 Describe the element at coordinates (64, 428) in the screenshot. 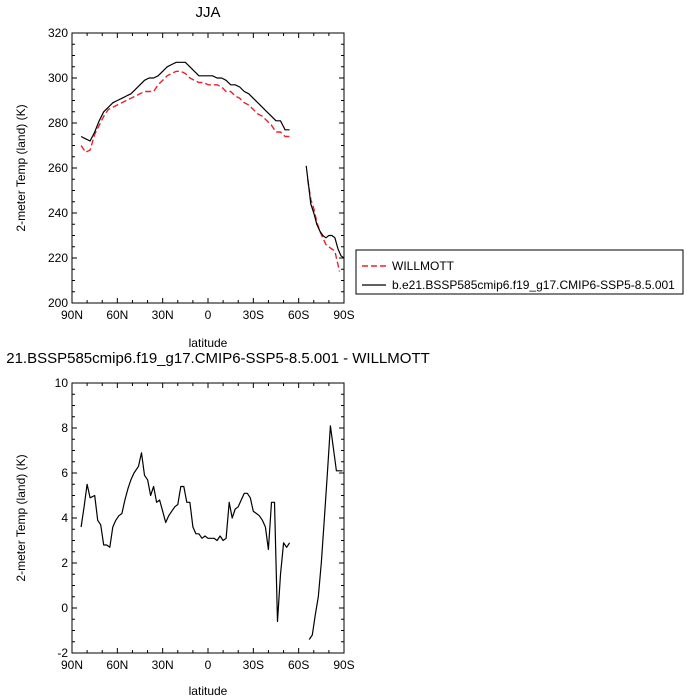

I see `bottom-ytick-label: 8` at that location.